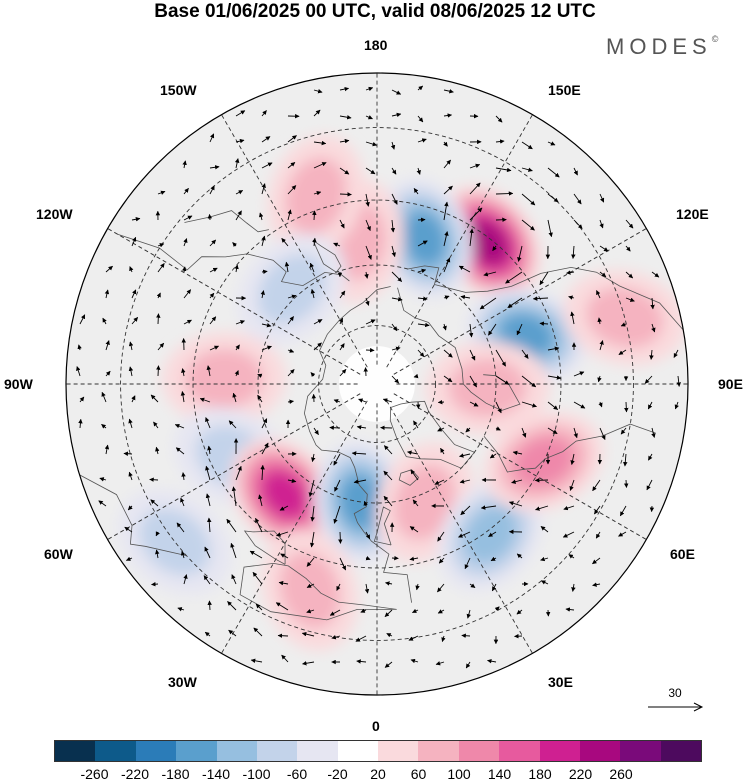 The height and width of the screenshot is (783, 750). What do you see at coordinates (256, 774) in the screenshot?
I see `colorbar-tick-label: -100` at bounding box center [256, 774].